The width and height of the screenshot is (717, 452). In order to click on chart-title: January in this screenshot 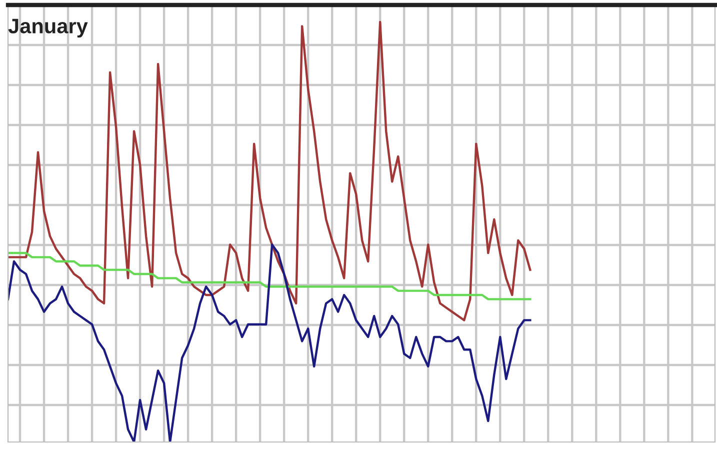, I will do `click(48, 28)`.